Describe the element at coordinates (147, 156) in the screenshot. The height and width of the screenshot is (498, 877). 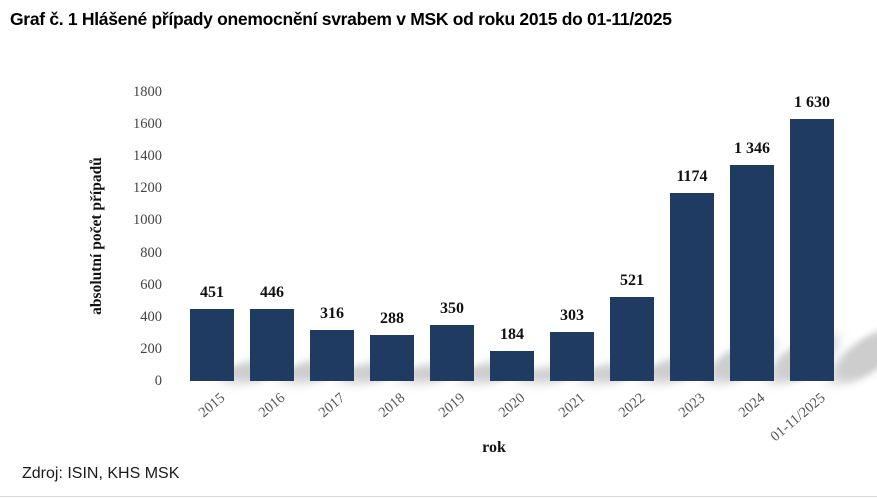
I see `y-tick-label: 1400` at that location.